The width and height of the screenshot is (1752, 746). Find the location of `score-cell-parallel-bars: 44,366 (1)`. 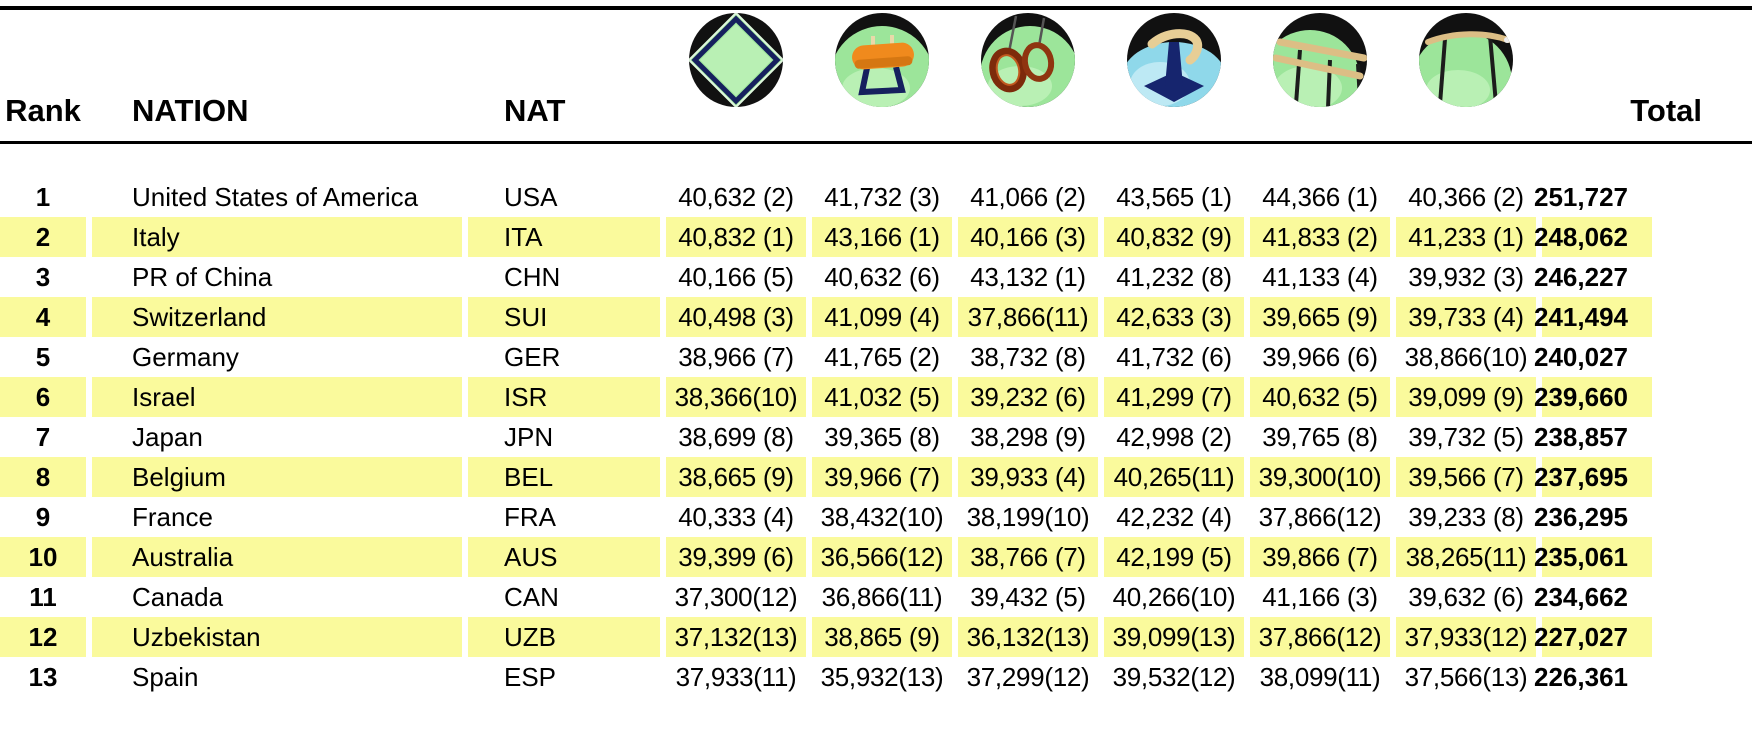

score-cell-parallel-bars: 44,366 (1) is located at coordinates (1320, 196).